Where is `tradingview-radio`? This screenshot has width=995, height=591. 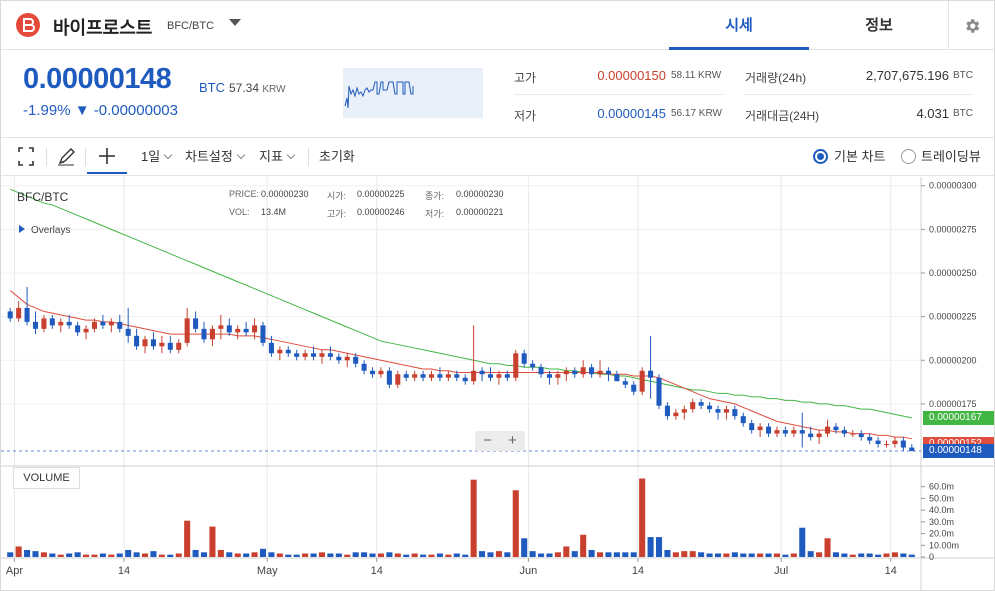
tradingview-radio is located at coordinates (908, 156).